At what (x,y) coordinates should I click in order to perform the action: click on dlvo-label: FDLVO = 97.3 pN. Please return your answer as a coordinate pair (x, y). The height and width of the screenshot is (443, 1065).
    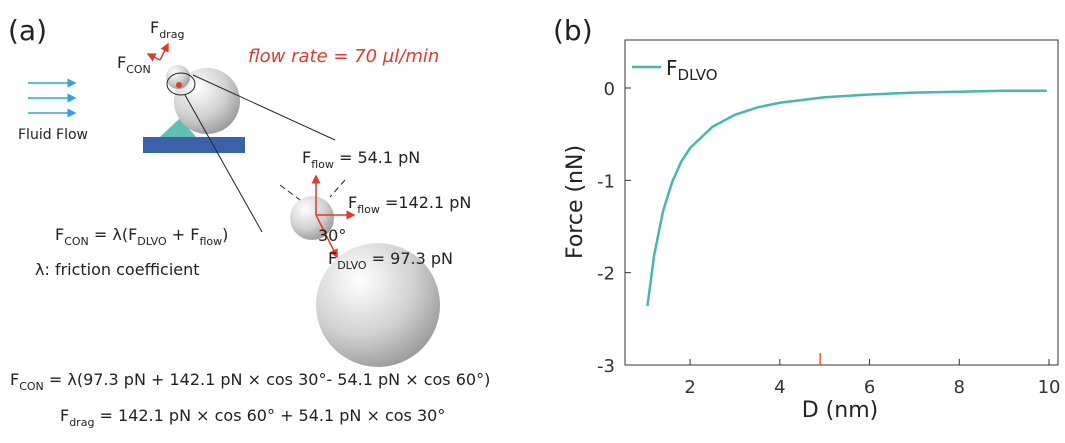
    Looking at the image, I should click on (390, 260).